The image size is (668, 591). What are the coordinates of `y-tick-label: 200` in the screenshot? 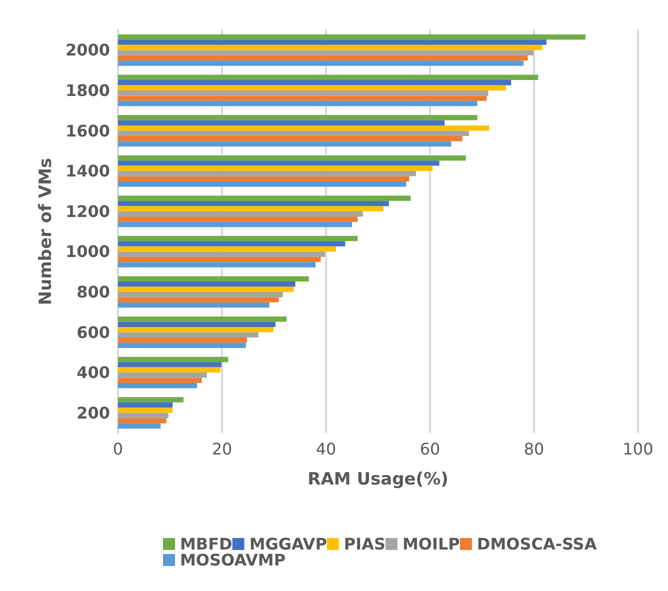 It's located at (93, 412).